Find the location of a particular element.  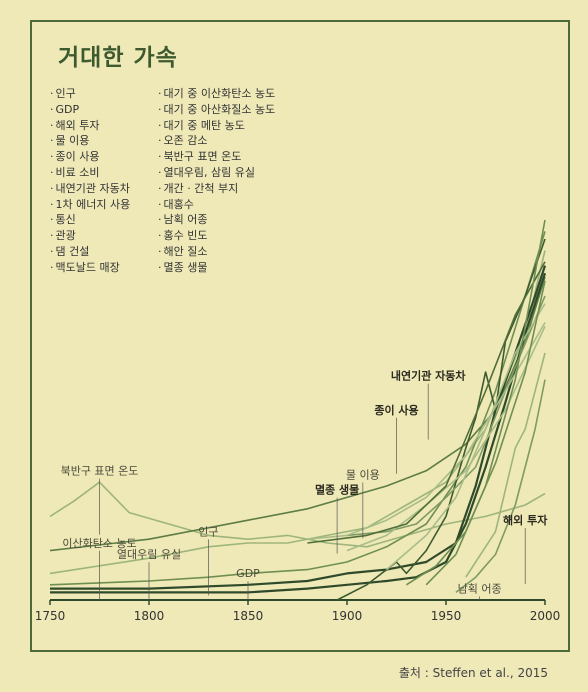

legend-item: 비료 소비 is located at coordinates (90, 173).